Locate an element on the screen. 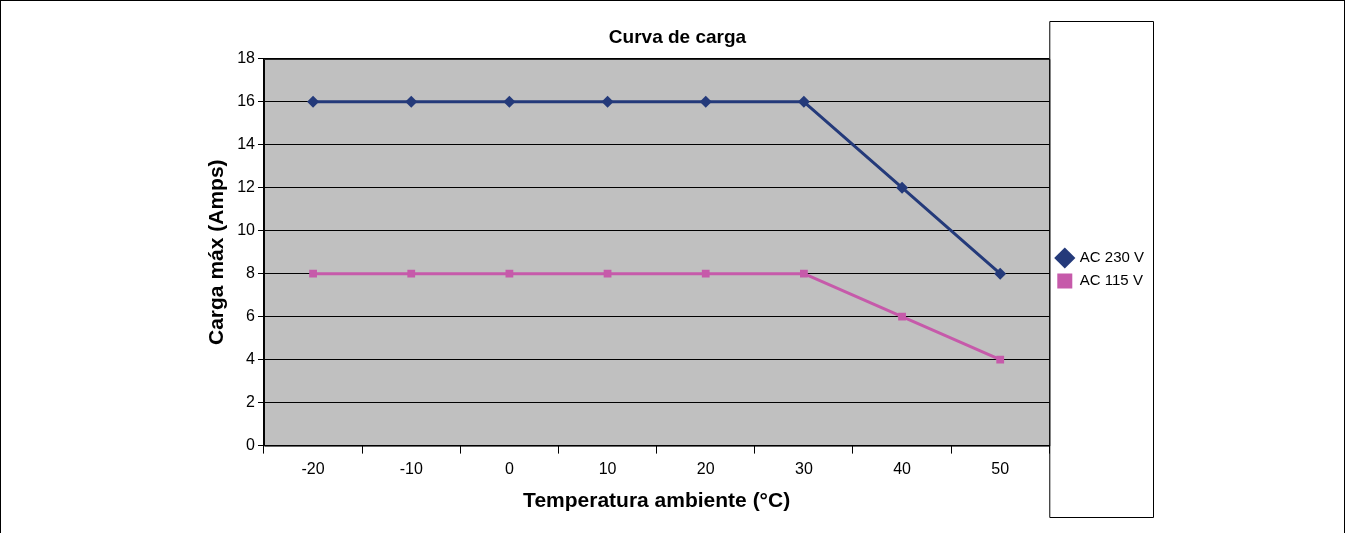 Image resolution: width=1345 pixels, height=534 pixels. x-tick-label: 40 is located at coordinates (902, 468).